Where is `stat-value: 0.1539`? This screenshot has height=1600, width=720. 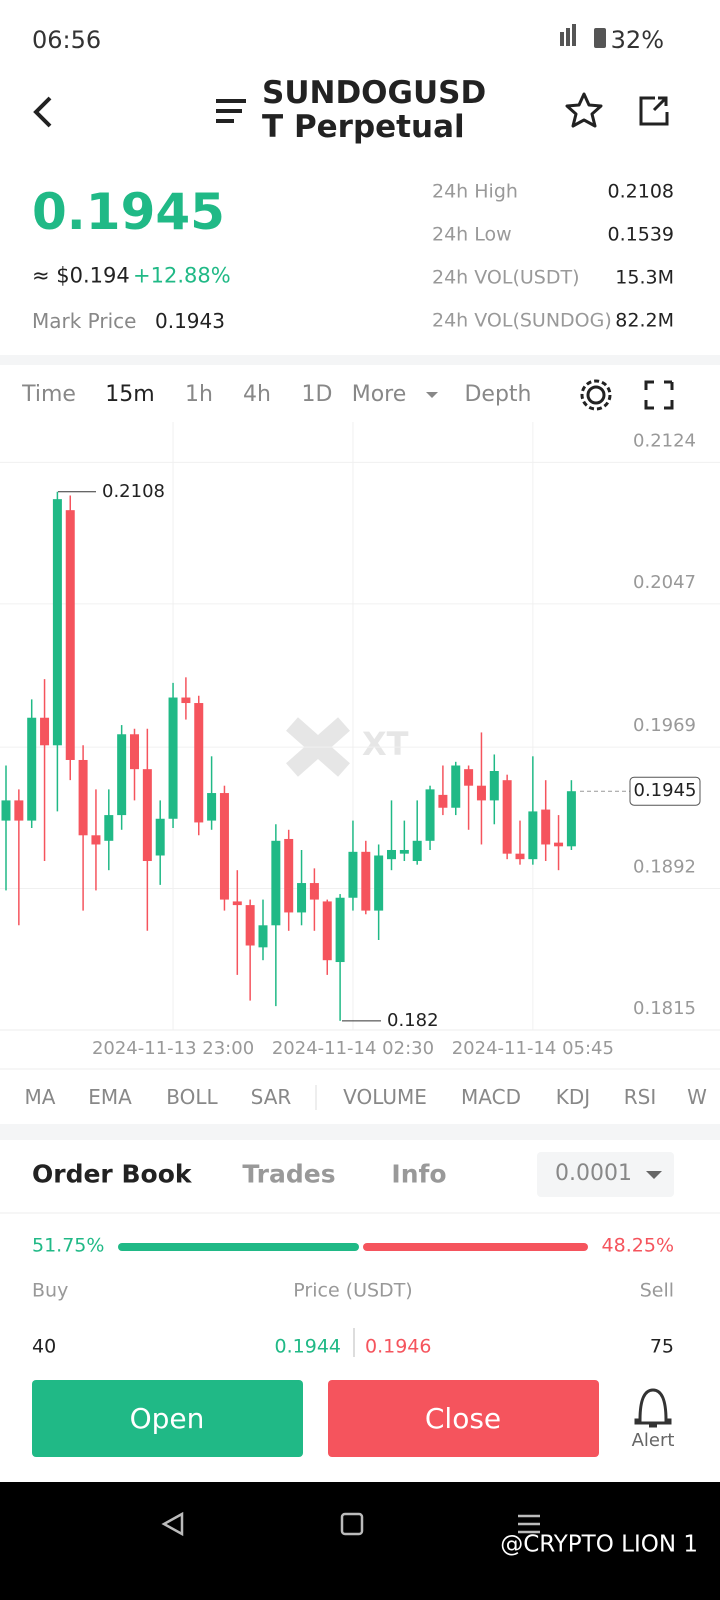
stat-value: 0.1539 is located at coordinates (640, 234).